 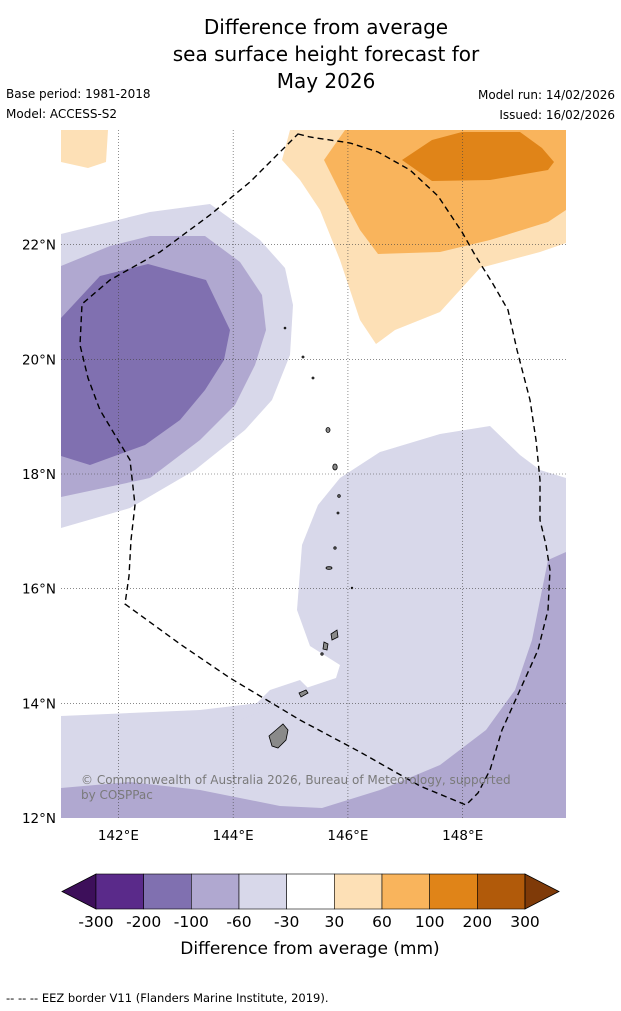 What do you see at coordinates (275, 700) in the screenshot?
I see `contour-sw-pocket` at bounding box center [275, 700].